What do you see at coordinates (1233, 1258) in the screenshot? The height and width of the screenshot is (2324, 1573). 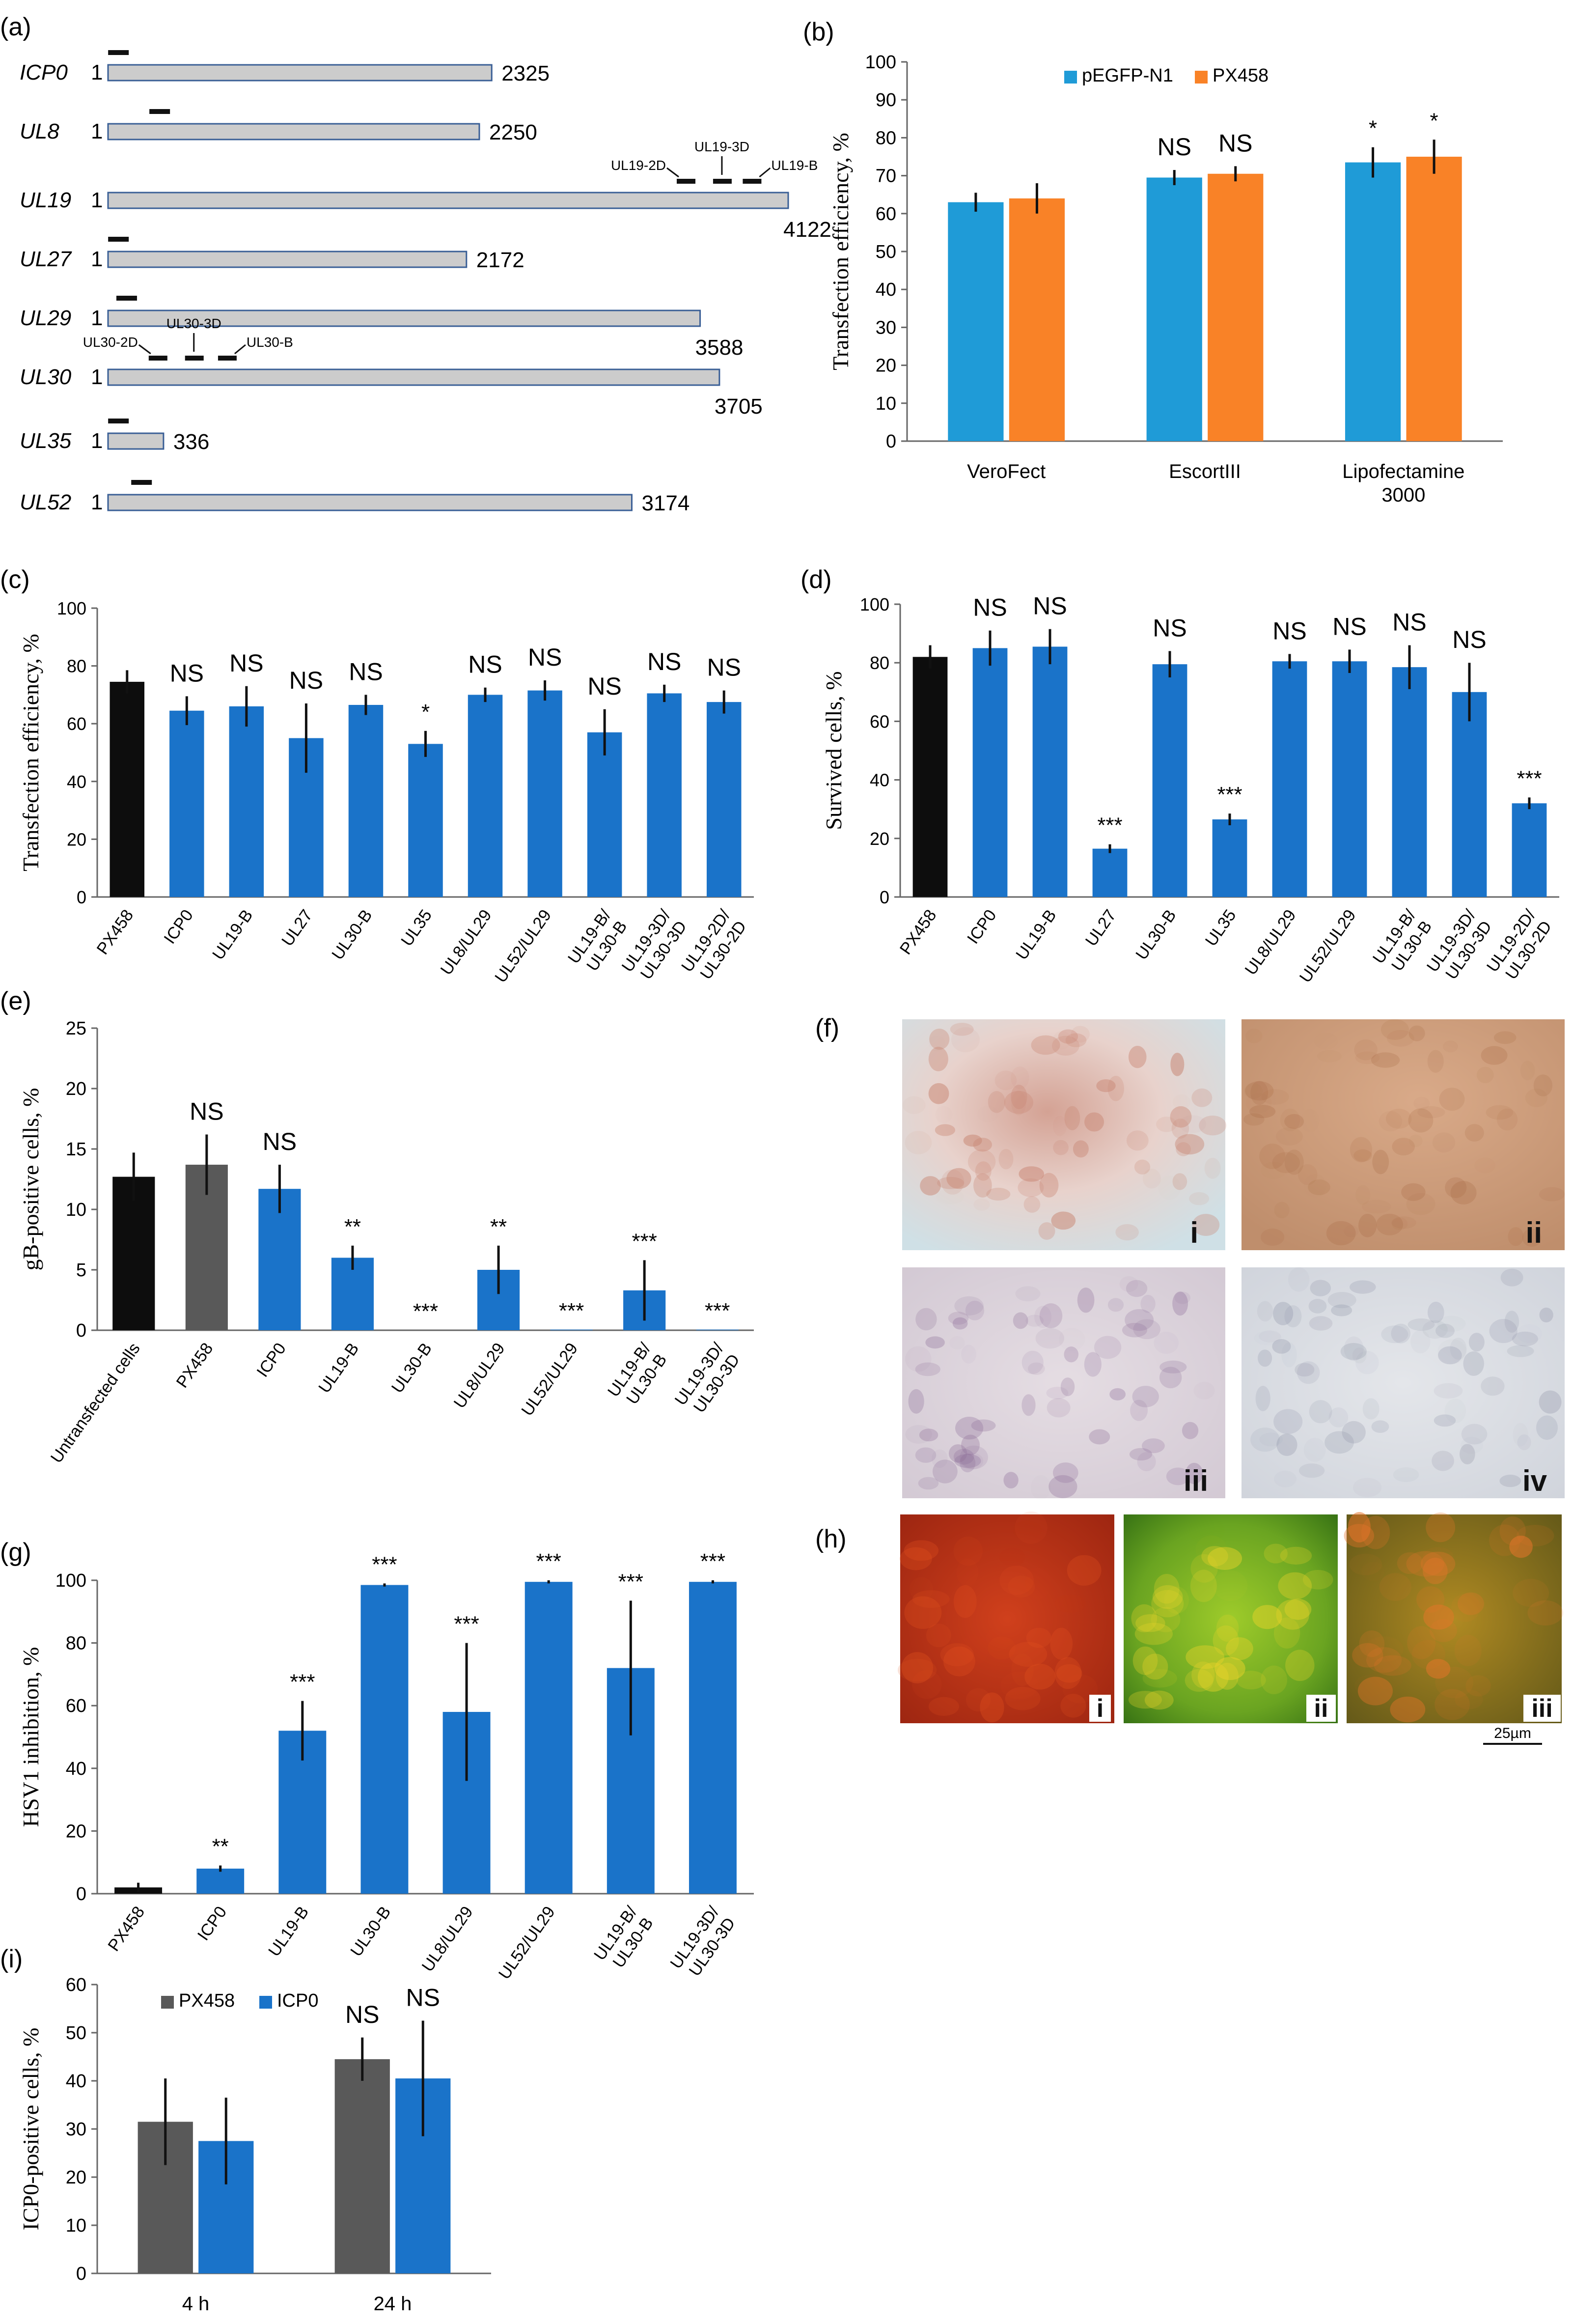 I see `micrograph-cell-texture` at bounding box center [1233, 1258].